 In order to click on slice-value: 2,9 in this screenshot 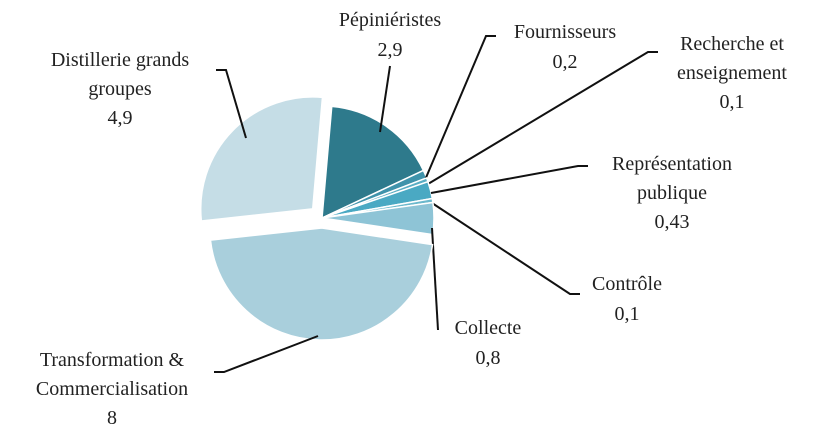, I will do `click(390, 50)`.